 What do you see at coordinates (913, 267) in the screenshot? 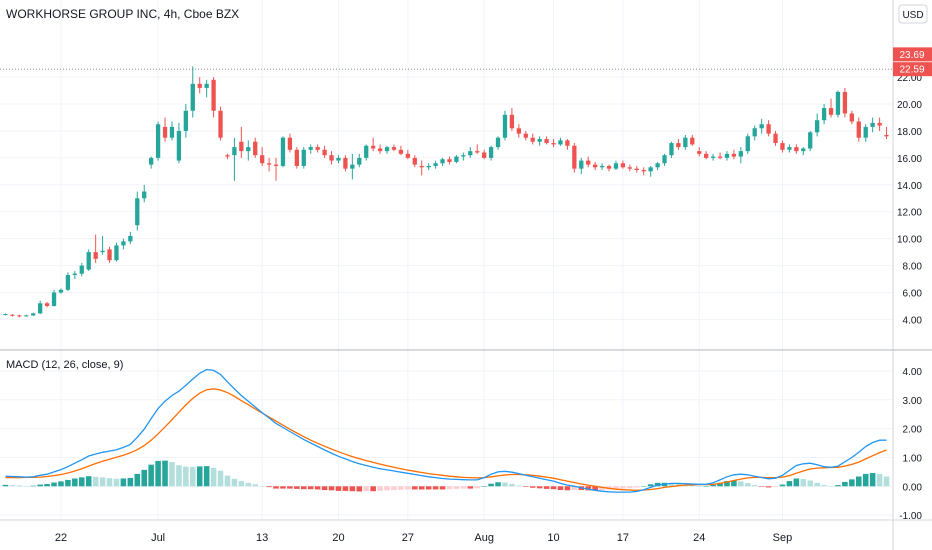
I see `price-tick-label: 8.00` at bounding box center [913, 267].